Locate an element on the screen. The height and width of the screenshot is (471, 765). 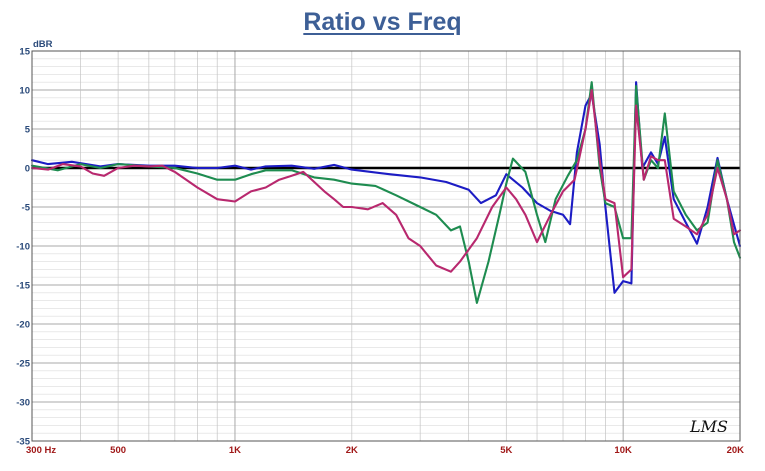
x-axis-ticks: 300 Hz 500 1K 2K 5K 10K 20K is located at coordinates (385, 450).